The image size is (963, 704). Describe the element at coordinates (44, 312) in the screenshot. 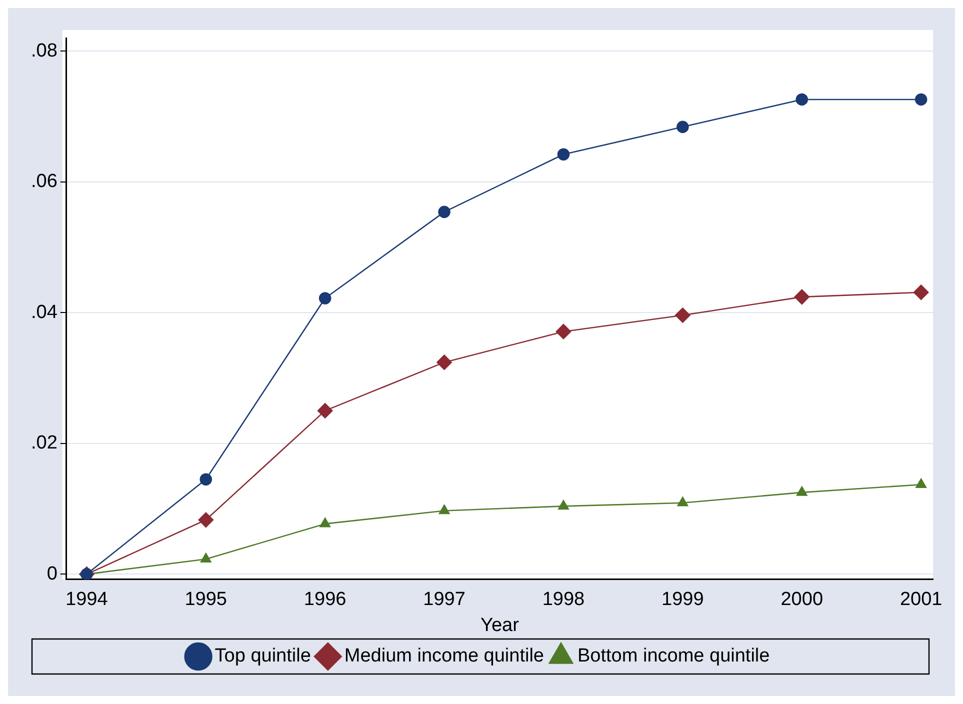

I see `y-tick-label: .04` at that location.